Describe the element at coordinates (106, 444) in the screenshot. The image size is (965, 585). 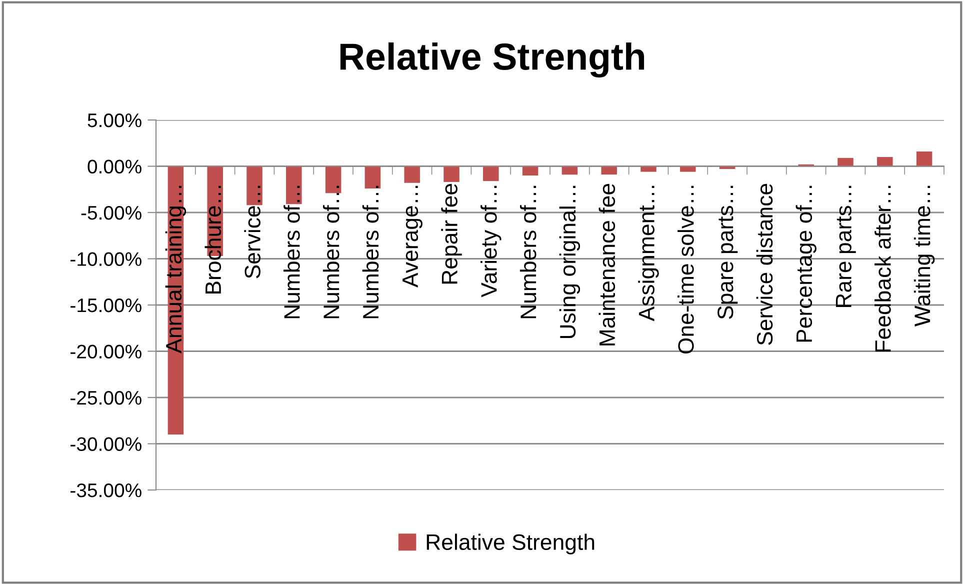
I see `y-tick-label: -30.00%` at that location.